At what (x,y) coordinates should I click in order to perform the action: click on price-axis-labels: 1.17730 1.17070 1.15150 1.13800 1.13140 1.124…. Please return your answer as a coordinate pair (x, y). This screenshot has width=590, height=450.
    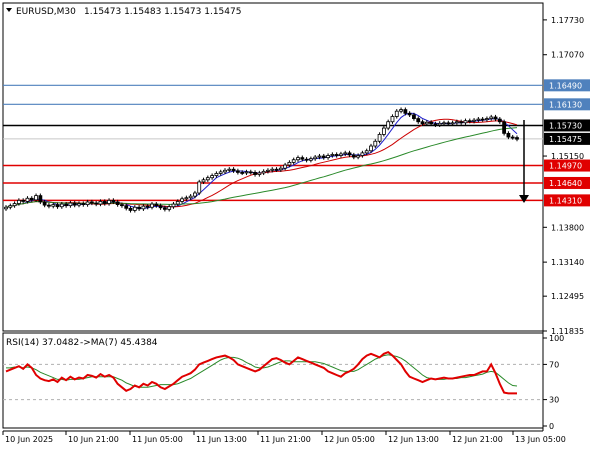
    Looking at the image, I should click on (567, 176).